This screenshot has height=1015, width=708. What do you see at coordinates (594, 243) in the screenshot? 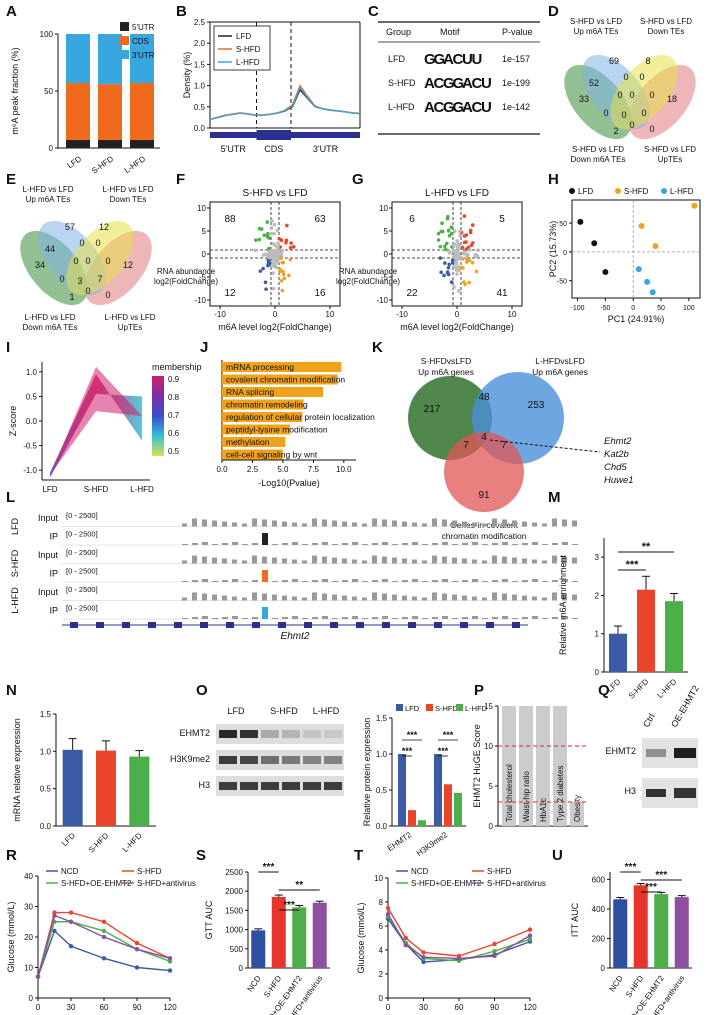
I see `pca-point-LFD` at bounding box center [594, 243].